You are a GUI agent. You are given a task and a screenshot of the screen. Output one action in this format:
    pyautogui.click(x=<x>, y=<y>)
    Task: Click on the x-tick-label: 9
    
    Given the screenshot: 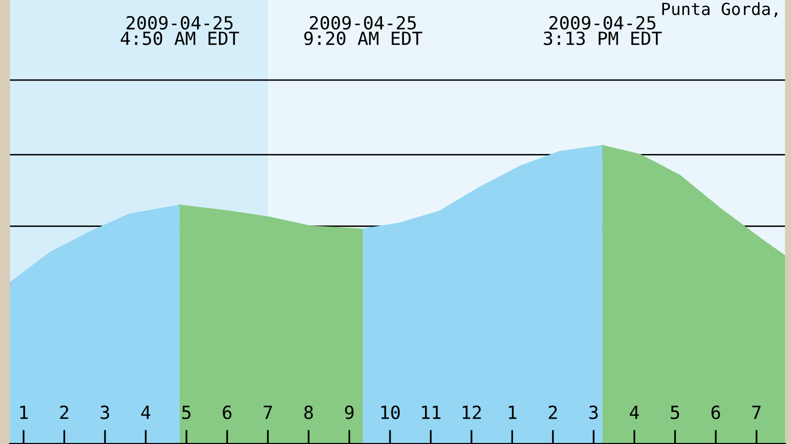 What is the action you would take?
    pyautogui.click(x=349, y=413)
    